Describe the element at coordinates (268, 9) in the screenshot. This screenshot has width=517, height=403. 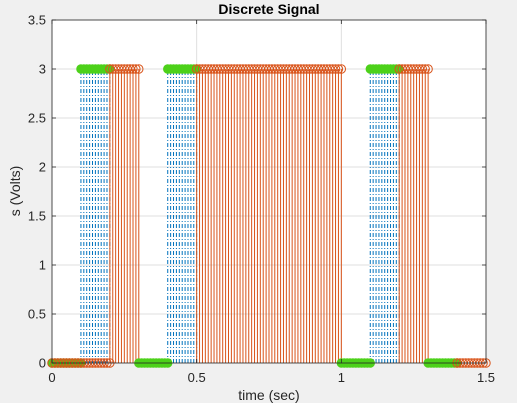
I see `chart-title: Discrete Signal` at that location.